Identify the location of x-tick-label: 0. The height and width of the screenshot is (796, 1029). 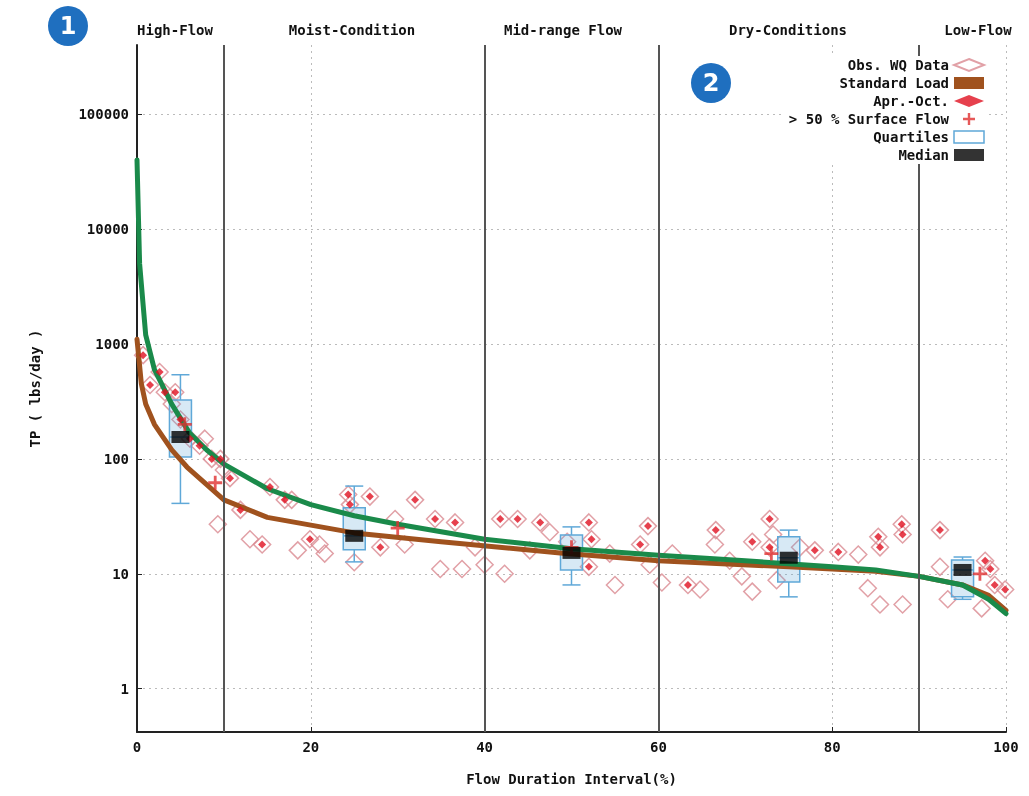
(137, 747).